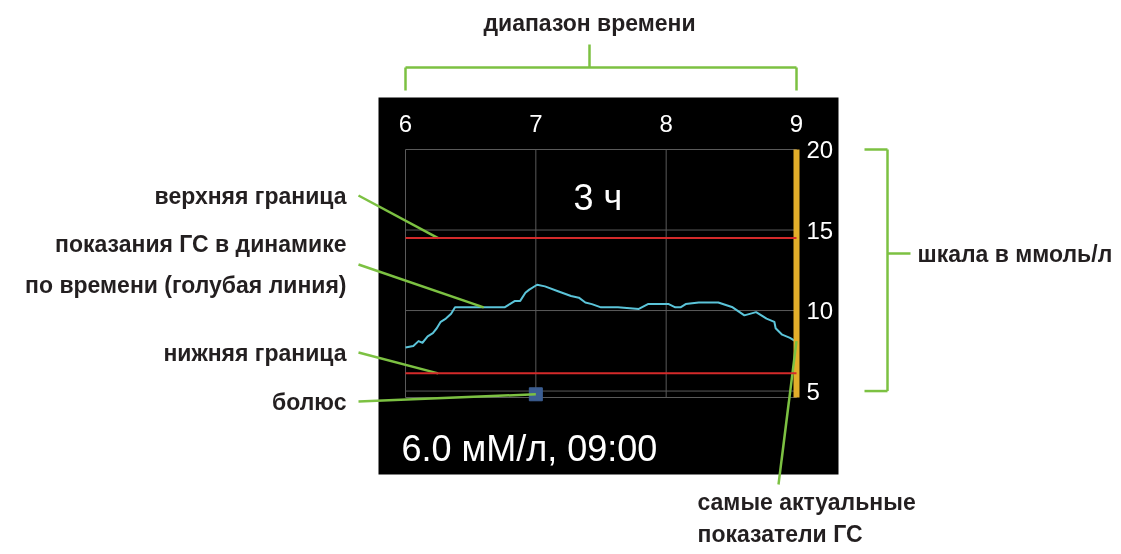 The height and width of the screenshot is (554, 1121). Describe the element at coordinates (820, 230) in the screenshot. I see `y-tick-label: 15` at that location.